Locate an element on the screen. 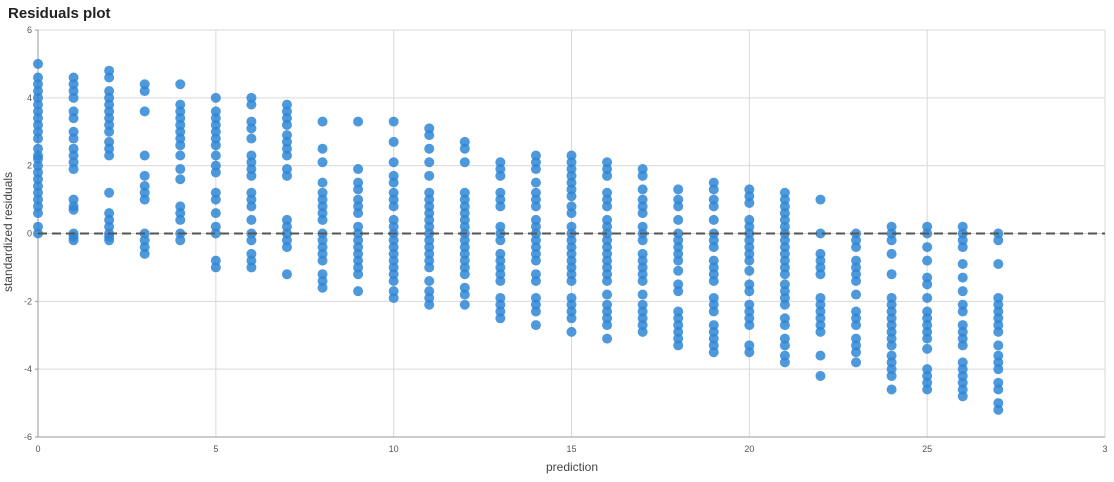 This screenshot has height=482, width=1114. x-tick-label: 3 is located at coordinates (1104, 449).